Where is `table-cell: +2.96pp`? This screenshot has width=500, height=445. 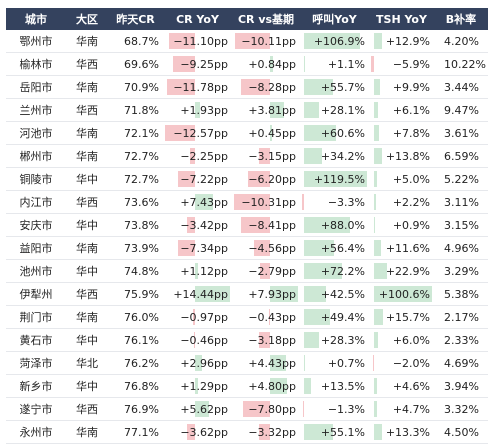
table-cell: +2.96pp is located at coordinates (197, 363).